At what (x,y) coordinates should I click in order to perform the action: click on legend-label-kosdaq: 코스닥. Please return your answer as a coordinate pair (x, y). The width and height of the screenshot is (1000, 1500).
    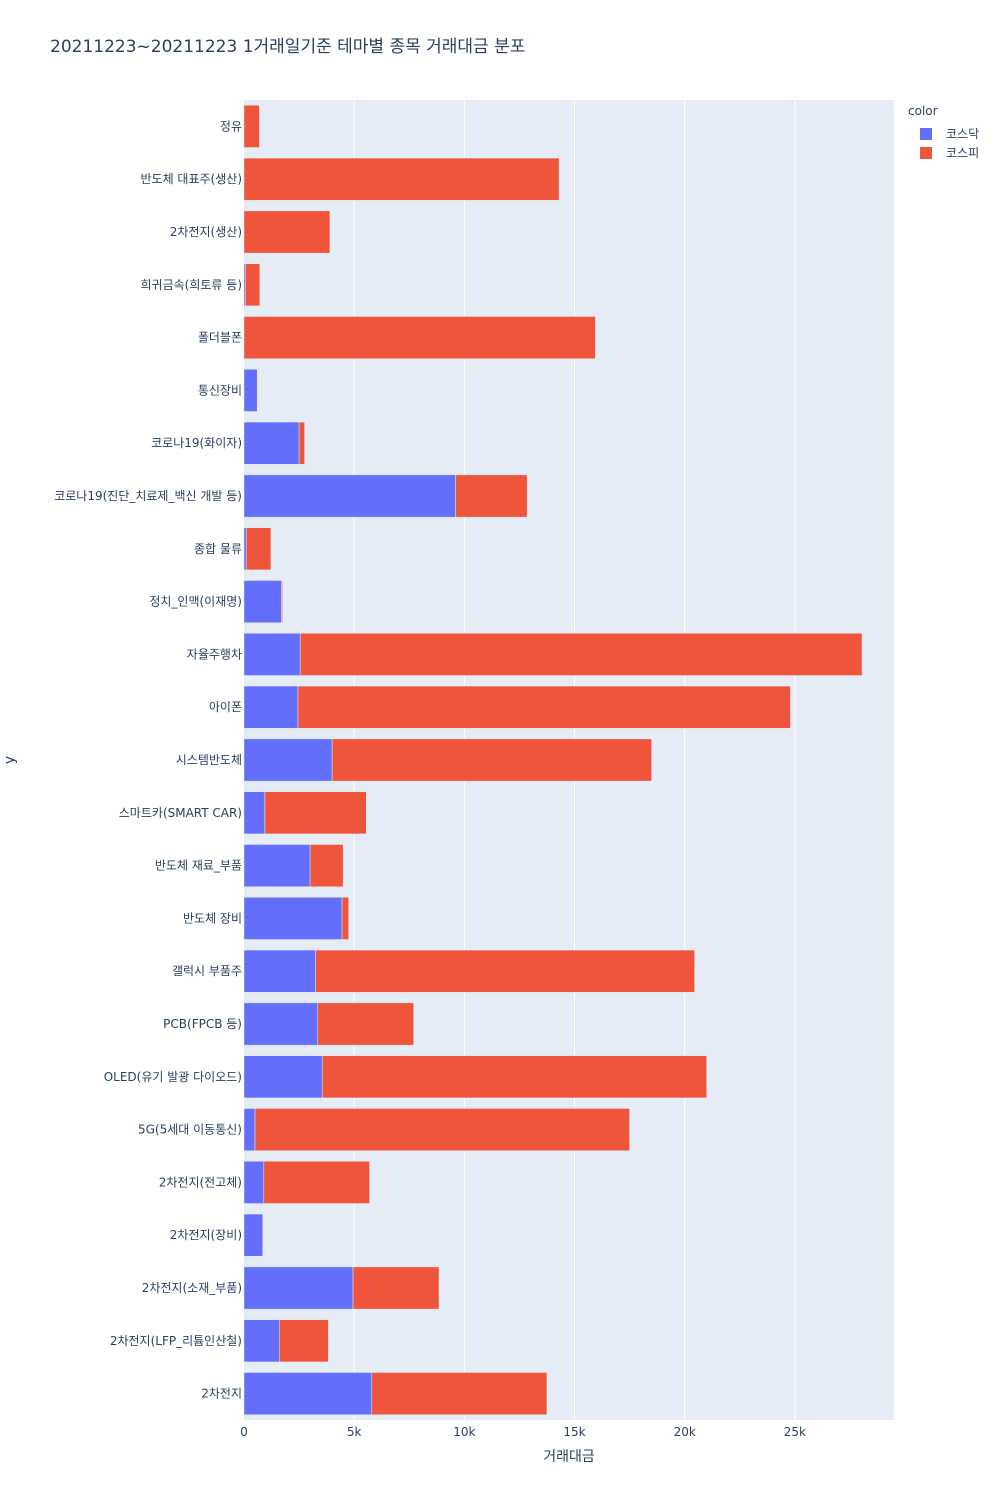
    Looking at the image, I should click on (963, 134).